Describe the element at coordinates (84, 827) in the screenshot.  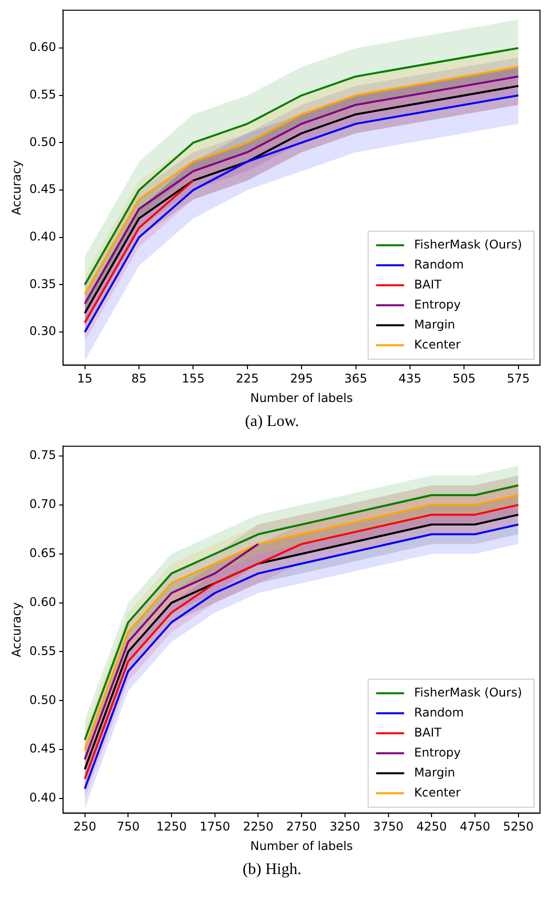
I see `x-tick-label: 250` at that location.